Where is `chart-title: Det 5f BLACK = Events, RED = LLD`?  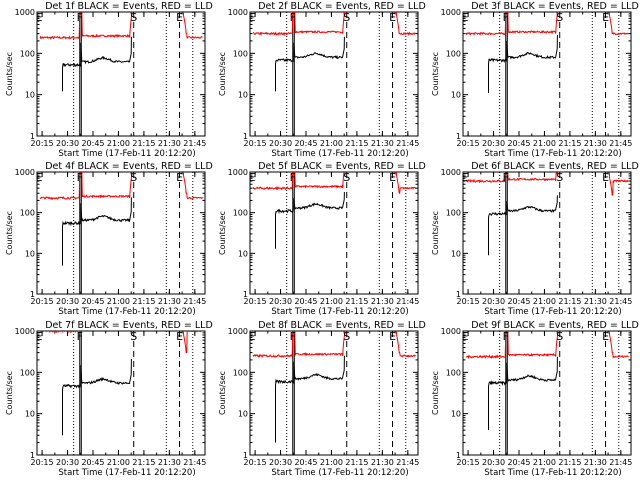 chart-title: Det 5f BLACK = Events, RED = LLD is located at coordinates (342, 166).